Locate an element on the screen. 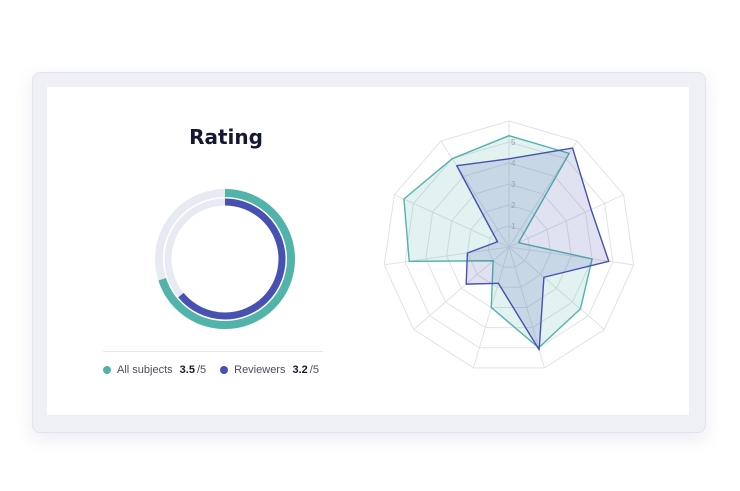 This screenshot has width=740, height=491. rating-legend: All subjects 3.5 /5 Reviewers 3.2 /5 is located at coordinates (219, 370).